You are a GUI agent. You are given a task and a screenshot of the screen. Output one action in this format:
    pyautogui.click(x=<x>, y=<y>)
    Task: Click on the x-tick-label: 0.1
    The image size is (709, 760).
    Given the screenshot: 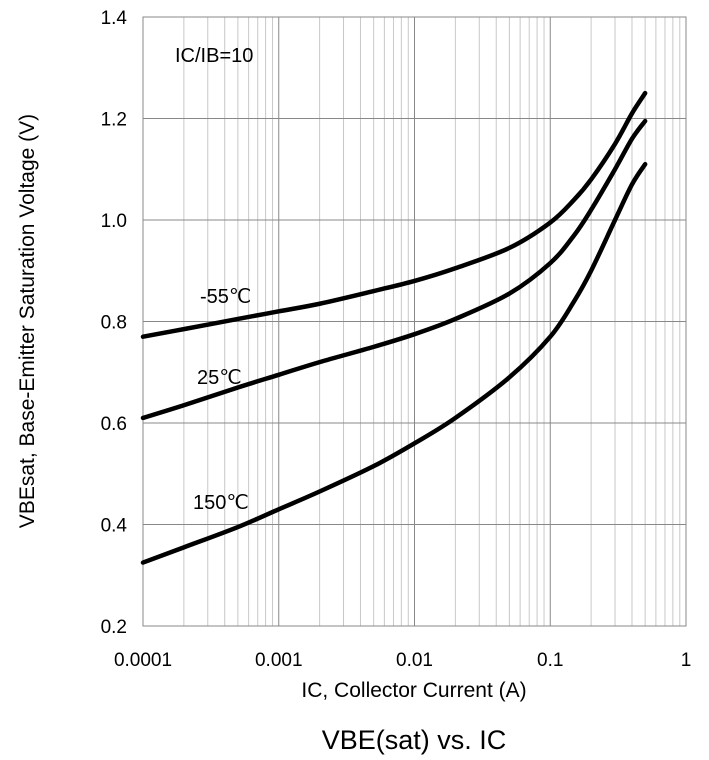 What is the action you would take?
    pyautogui.click(x=550, y=660)
    